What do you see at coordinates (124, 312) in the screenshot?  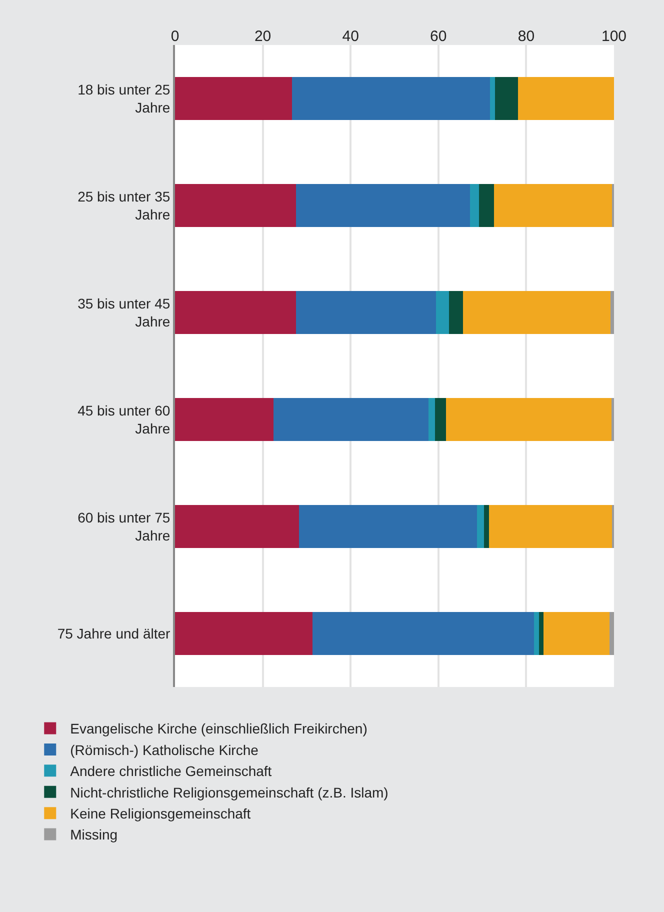 I see `y-tick-label: 35 bis unter 45 Jahre` at bounding box center [124, 312].